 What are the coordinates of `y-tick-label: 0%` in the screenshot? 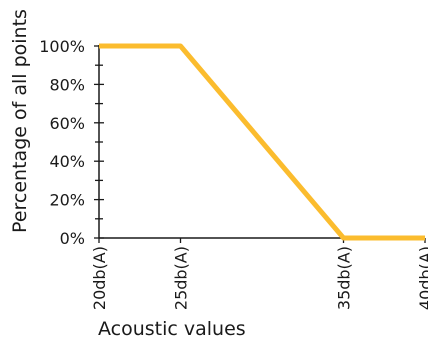 It's located at (72, 238).